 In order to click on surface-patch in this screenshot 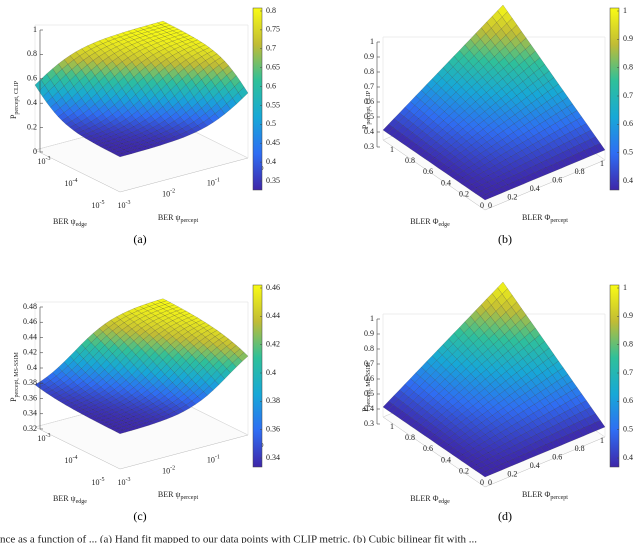, I will do `click(485, 197)`.